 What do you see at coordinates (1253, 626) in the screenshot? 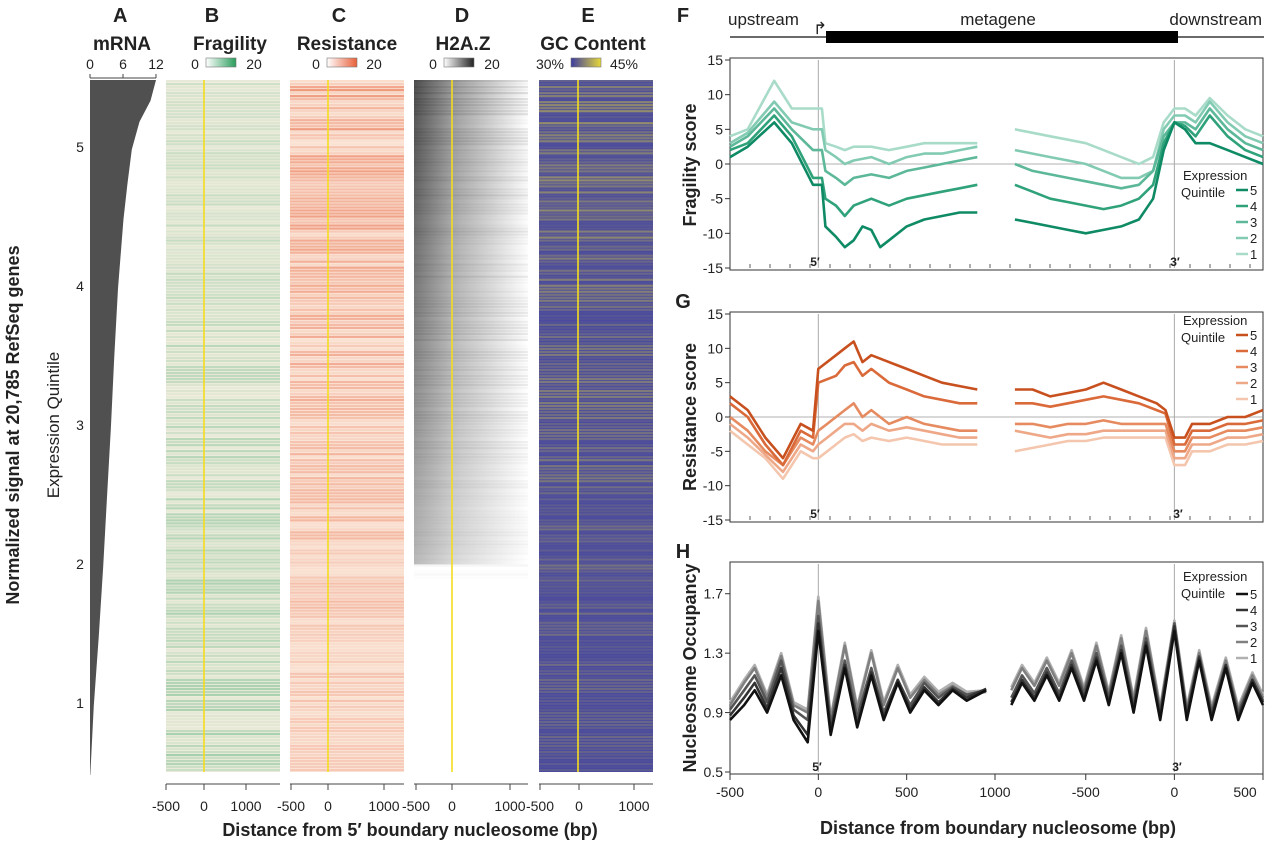
I see `legend-entry-label: 3` at bounding box center [1253, 626].